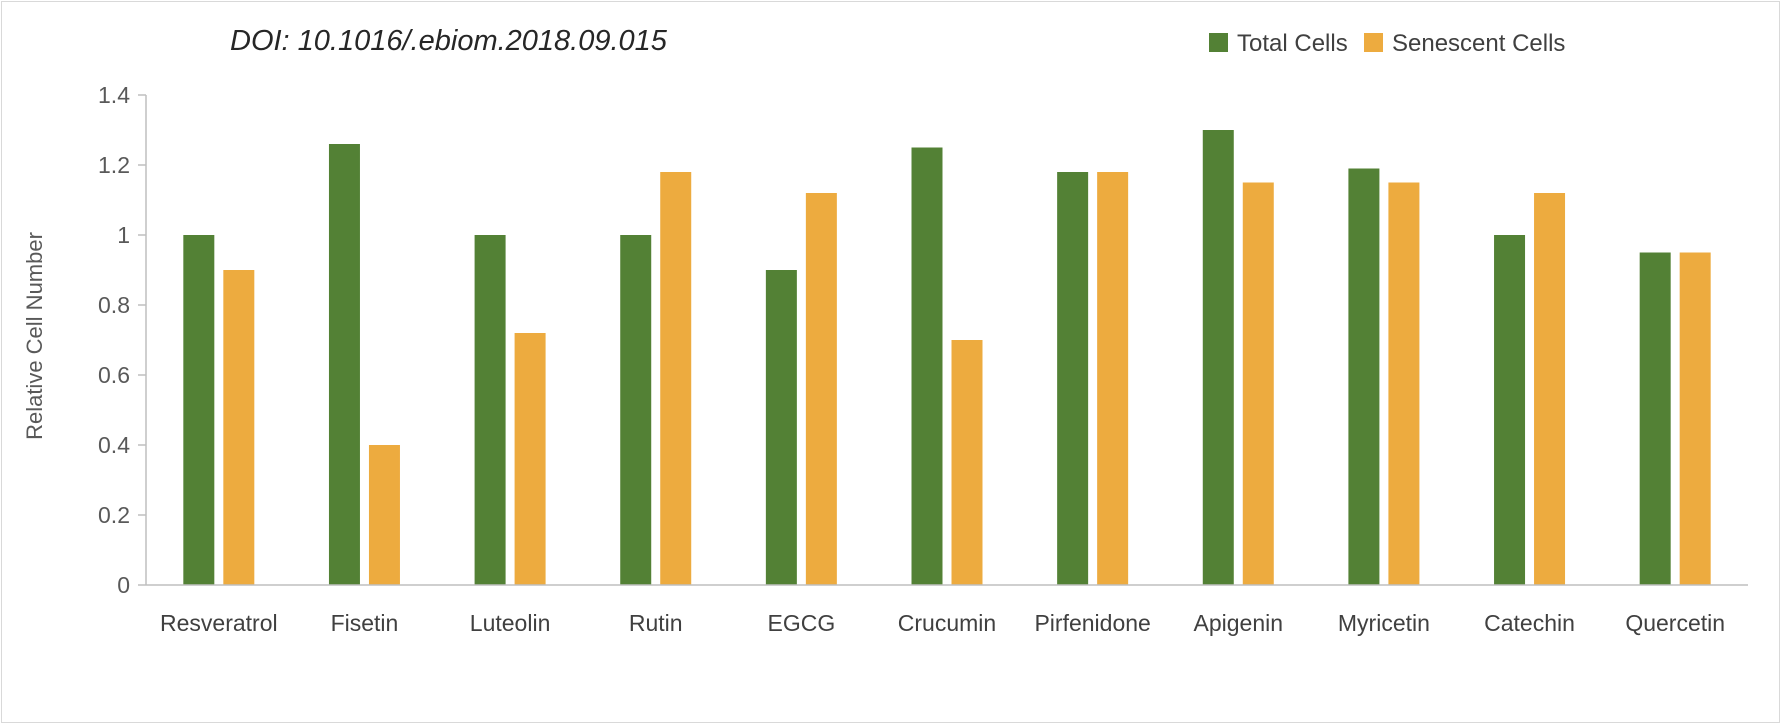 This screenshot has width=1783, height=726. Describe the element at coordinates (123, 235) in the screenshot. I see `y-tick-label: 1` at that location.